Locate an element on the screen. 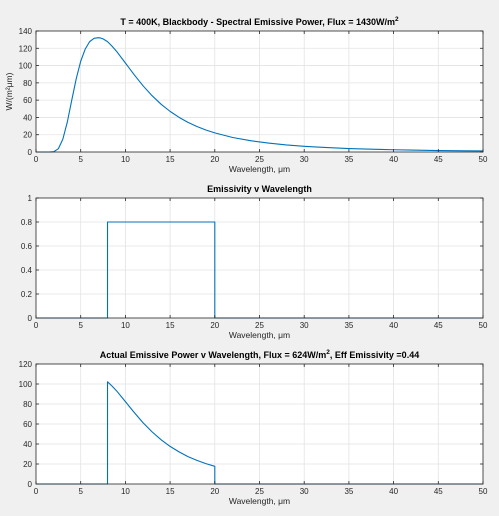 This screenshot has width=499, height=516. y-tick-label: 0.8 is located at coordinates (27, 222).